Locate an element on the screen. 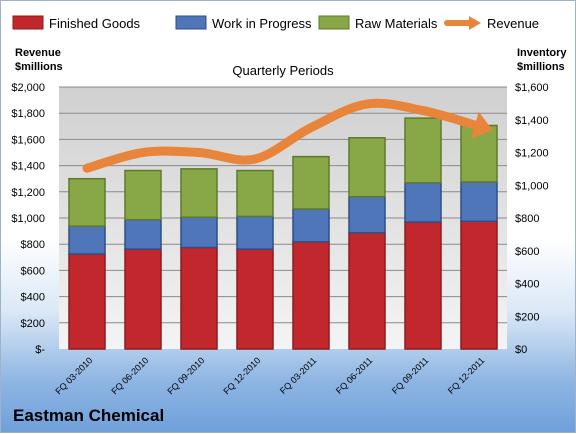  right-tick-label: $400 is located at coordinates (527, 285).